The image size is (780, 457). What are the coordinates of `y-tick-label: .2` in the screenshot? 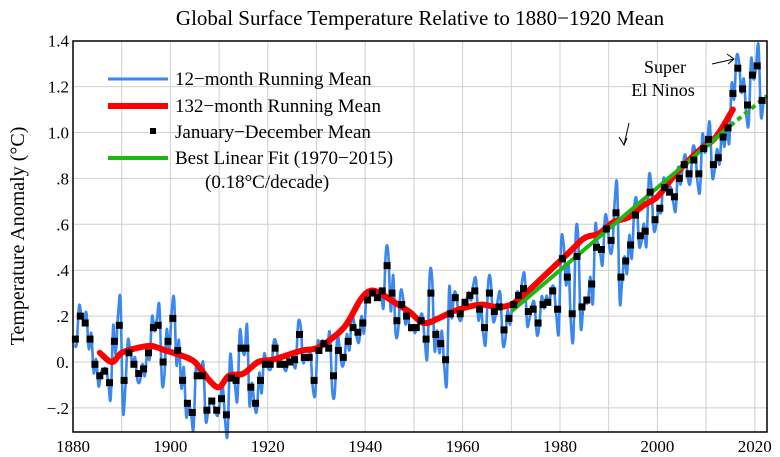 It's located at (62, 316).